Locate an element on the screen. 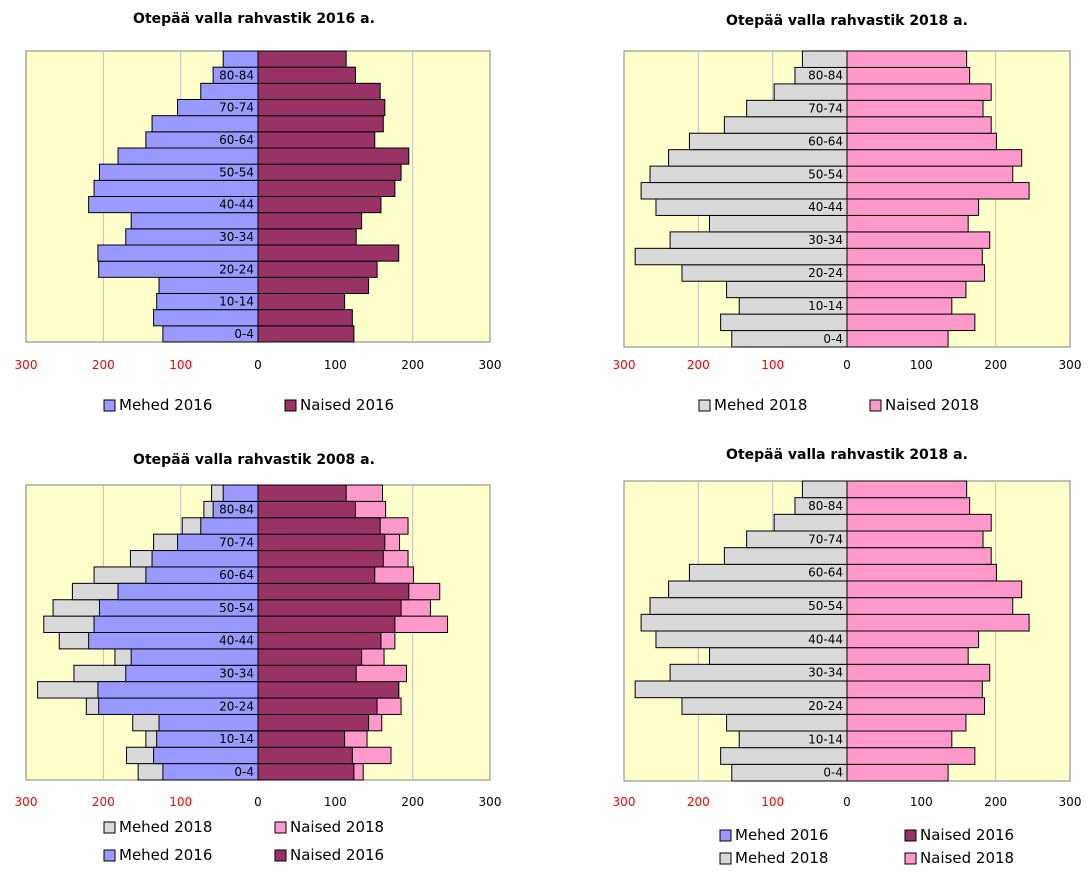 The height and width of the screenshot is (875, 1088). category-label: 0-4 is located at coordinates (244, 772).